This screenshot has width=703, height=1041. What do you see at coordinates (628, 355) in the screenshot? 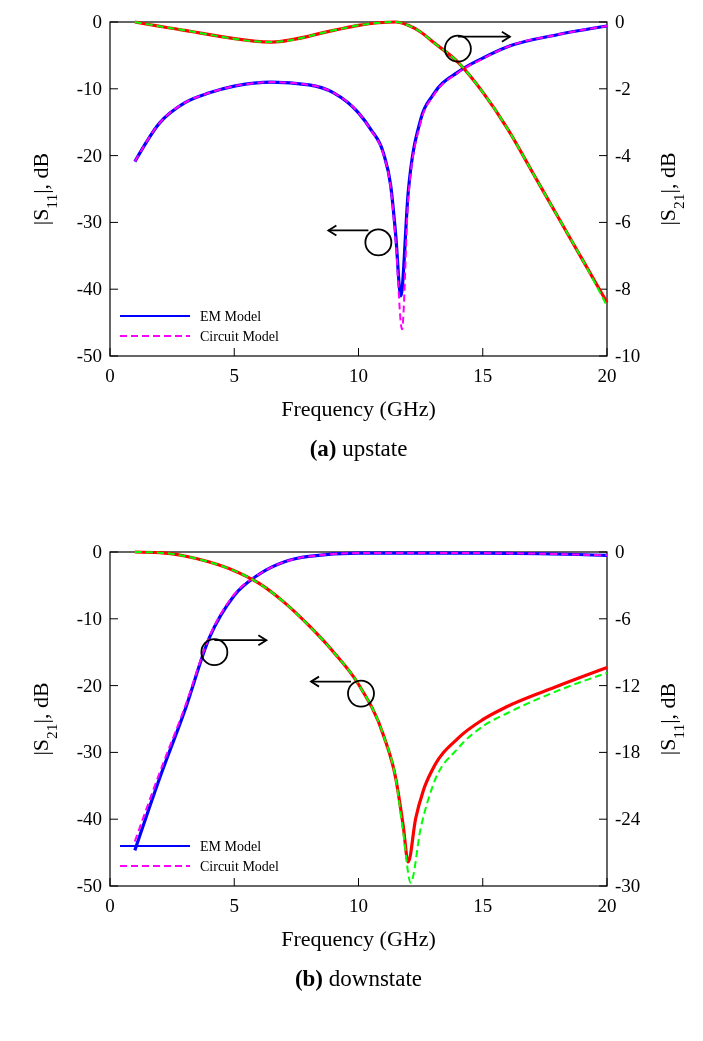
I see `y2-tick-label: -10` at bounding box center [628, 355].